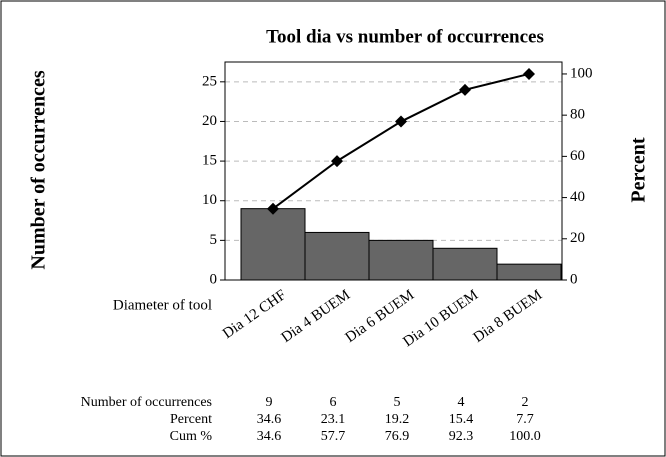  What do you see at coordinates (146, 402) in the screenshot?
I see `table-row-label: Number of occurrences` at bounding box center [146, 402].